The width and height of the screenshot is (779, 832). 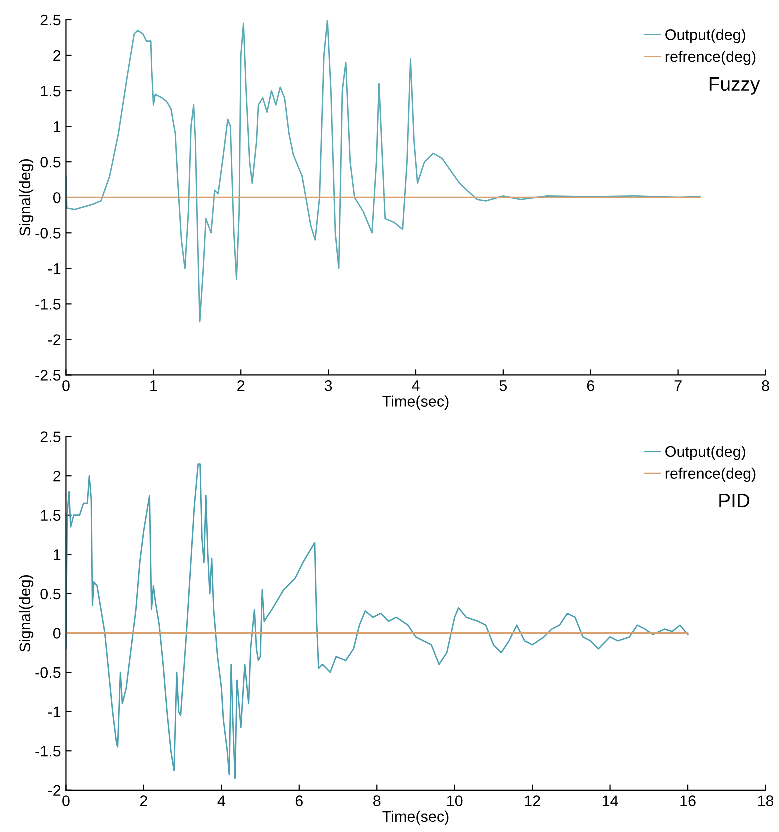 What do you see at coordinates (735, 501) in the screenshot?
I see `annotation: PID` at bounding box center [735, 501].